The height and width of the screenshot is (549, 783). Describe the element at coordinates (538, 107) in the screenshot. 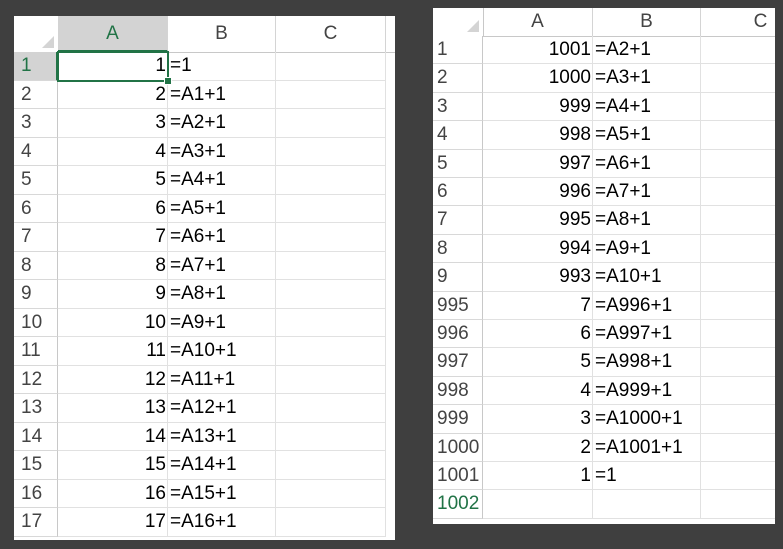

I see `cell-a: 999` at that location.